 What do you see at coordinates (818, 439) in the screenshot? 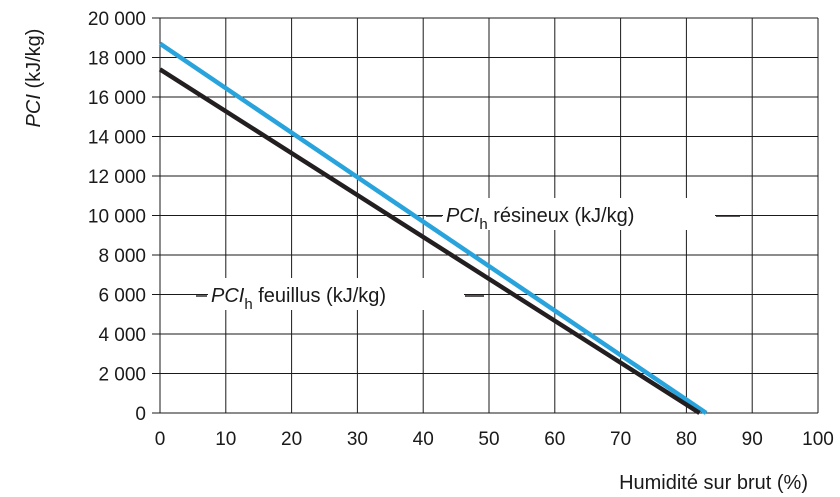
I see `x-tick-label: 100` at bounding box center [818, 439].